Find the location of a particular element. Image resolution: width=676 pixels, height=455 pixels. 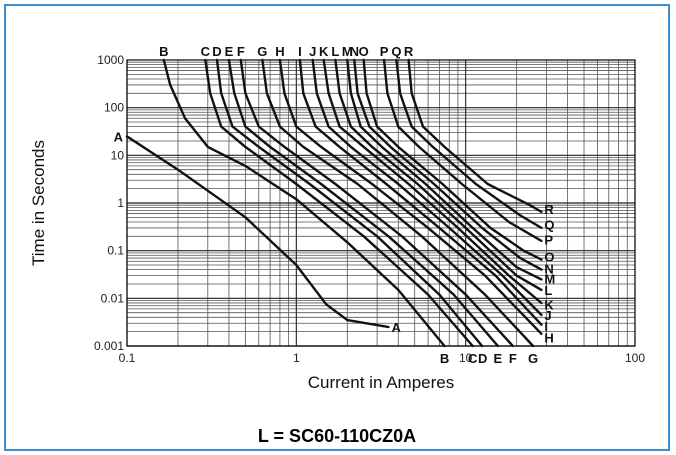

y-tick-label: 100 is located at coordinates (114, 108).